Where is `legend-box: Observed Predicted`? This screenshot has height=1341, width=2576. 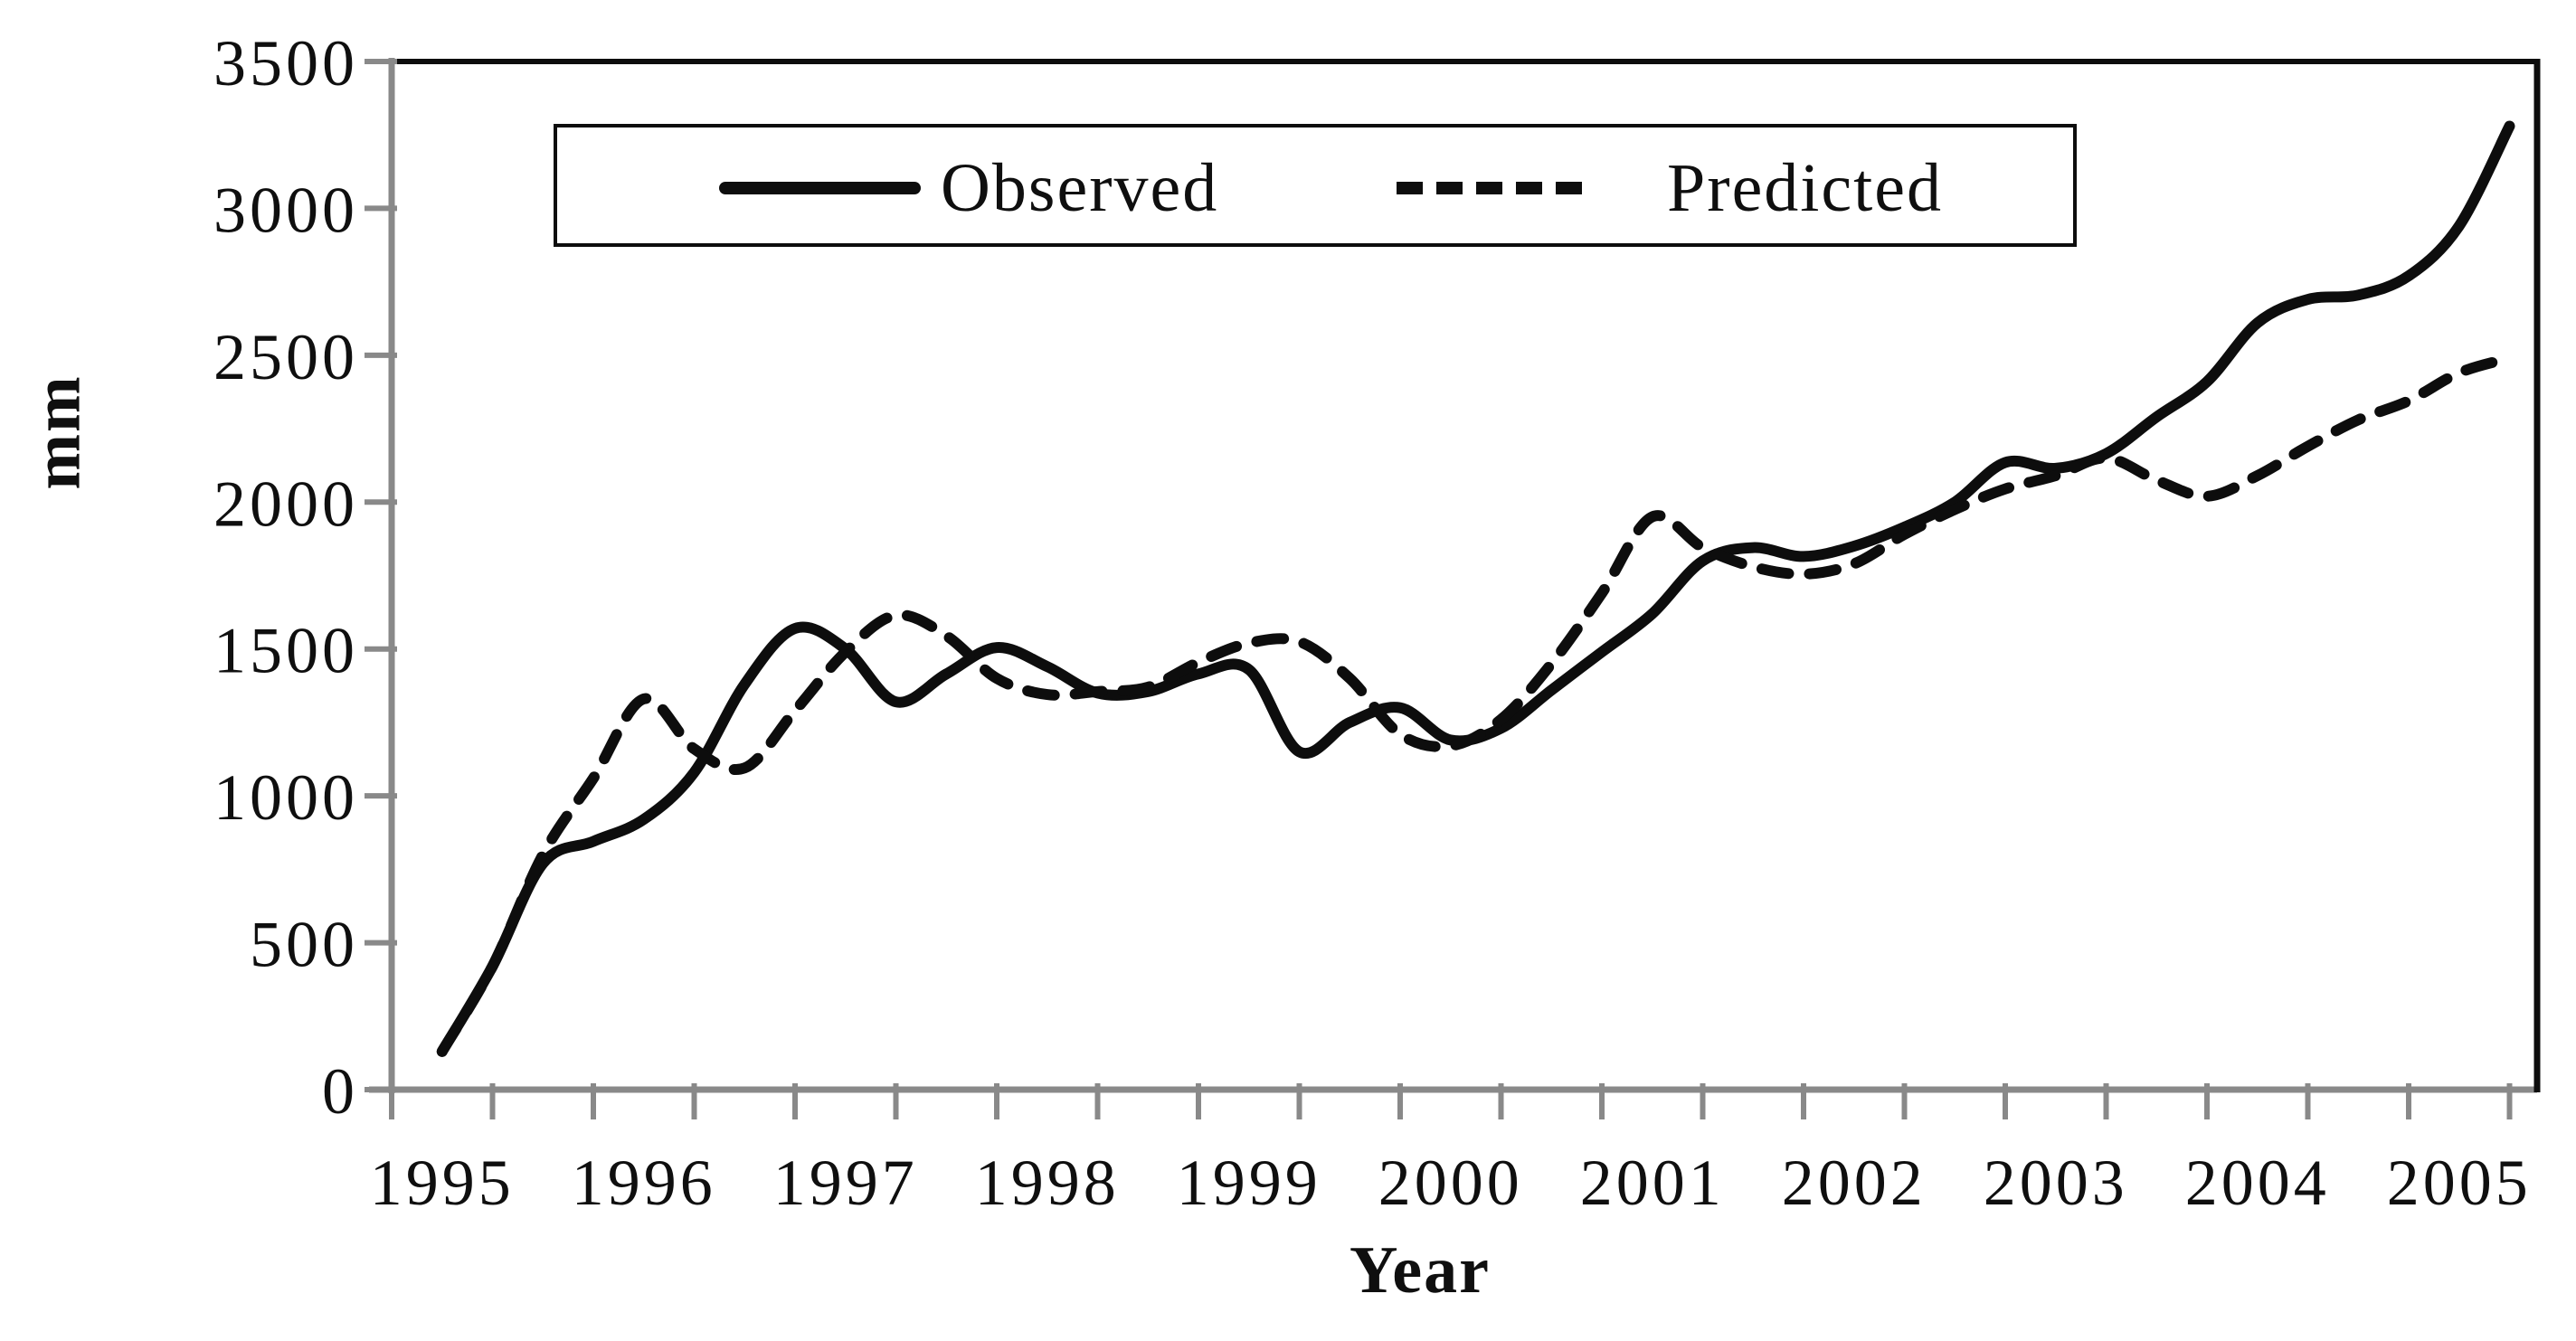 legend-box: Observed Predicted is located at coordinates (1315, 185).